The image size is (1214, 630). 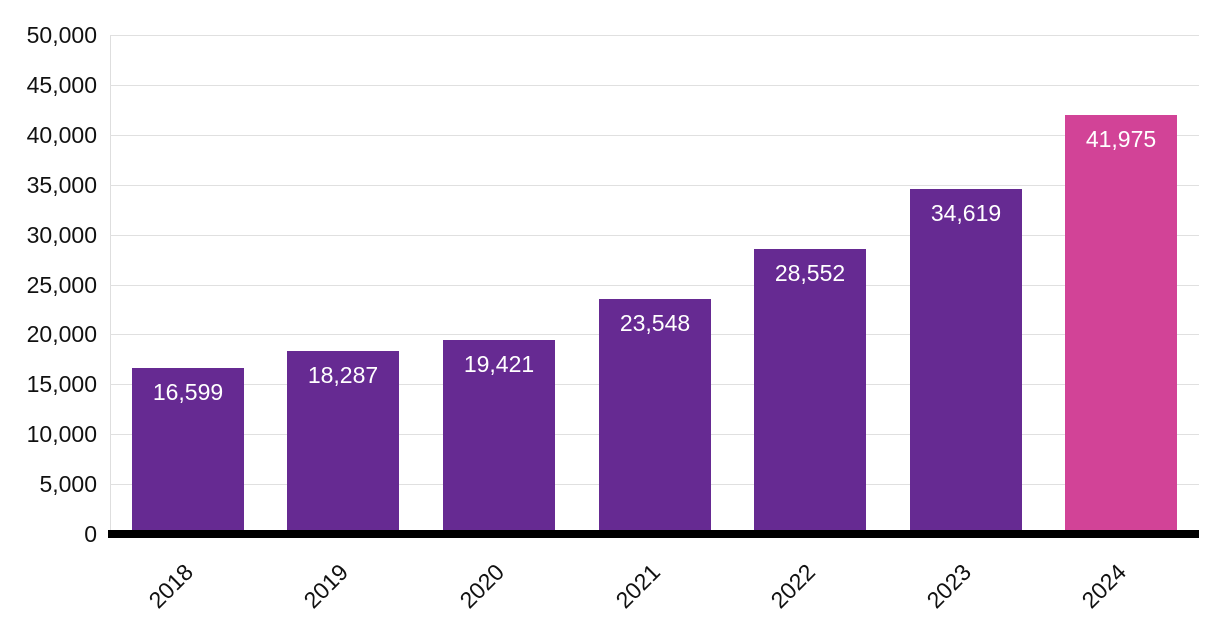 What do you see at coordinates (793, 586) in the screenshot?
I see `x-tick-label-2022: 2022` at bounding box center [793, 586].